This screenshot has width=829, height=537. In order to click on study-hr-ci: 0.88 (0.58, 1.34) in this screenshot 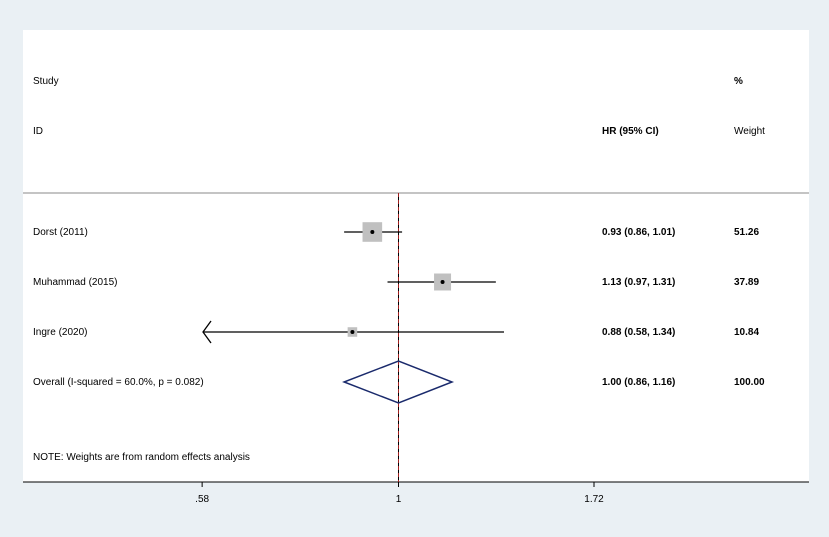, I will do `click(638, 332)`.